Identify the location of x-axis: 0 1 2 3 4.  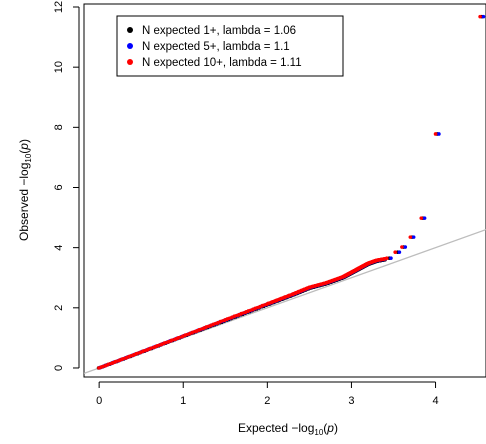
(267, 394).